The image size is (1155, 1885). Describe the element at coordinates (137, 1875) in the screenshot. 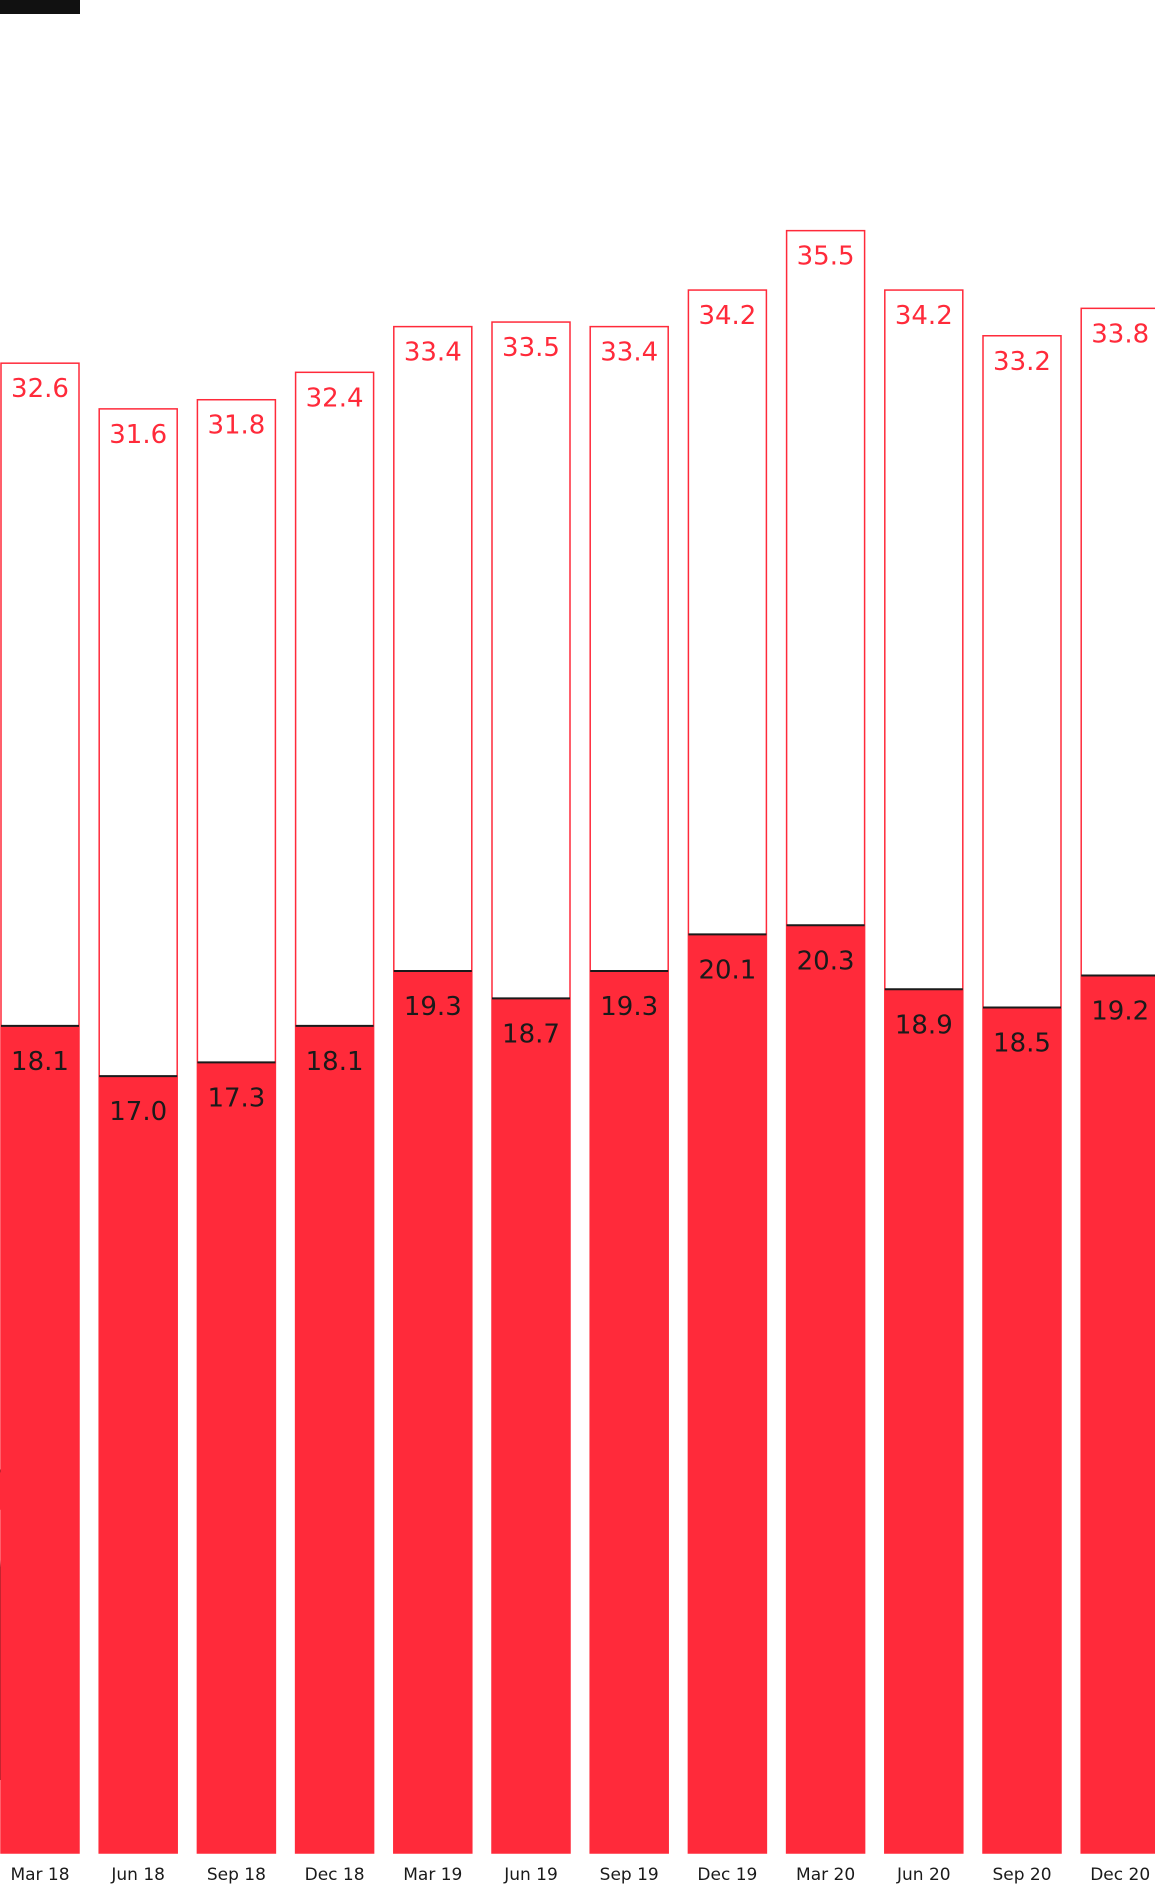

I see `x-tick-label-jun-18: Jun 18` at that location.